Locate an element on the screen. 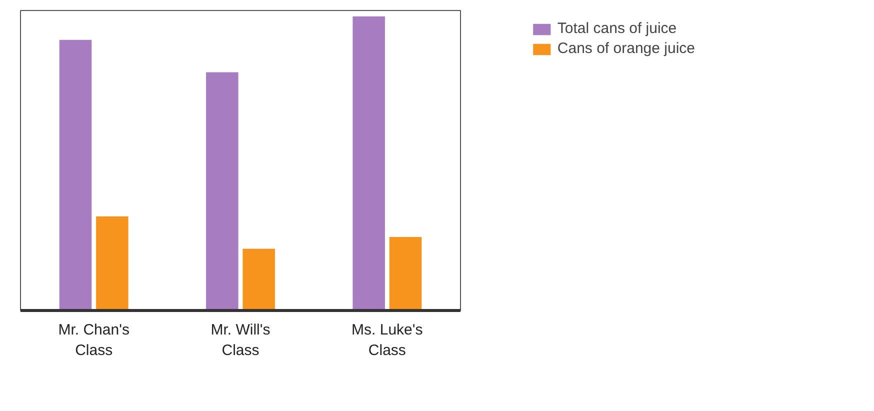  x-tick-label: Ms. Luke's Class is located at coordinates (387, 340).